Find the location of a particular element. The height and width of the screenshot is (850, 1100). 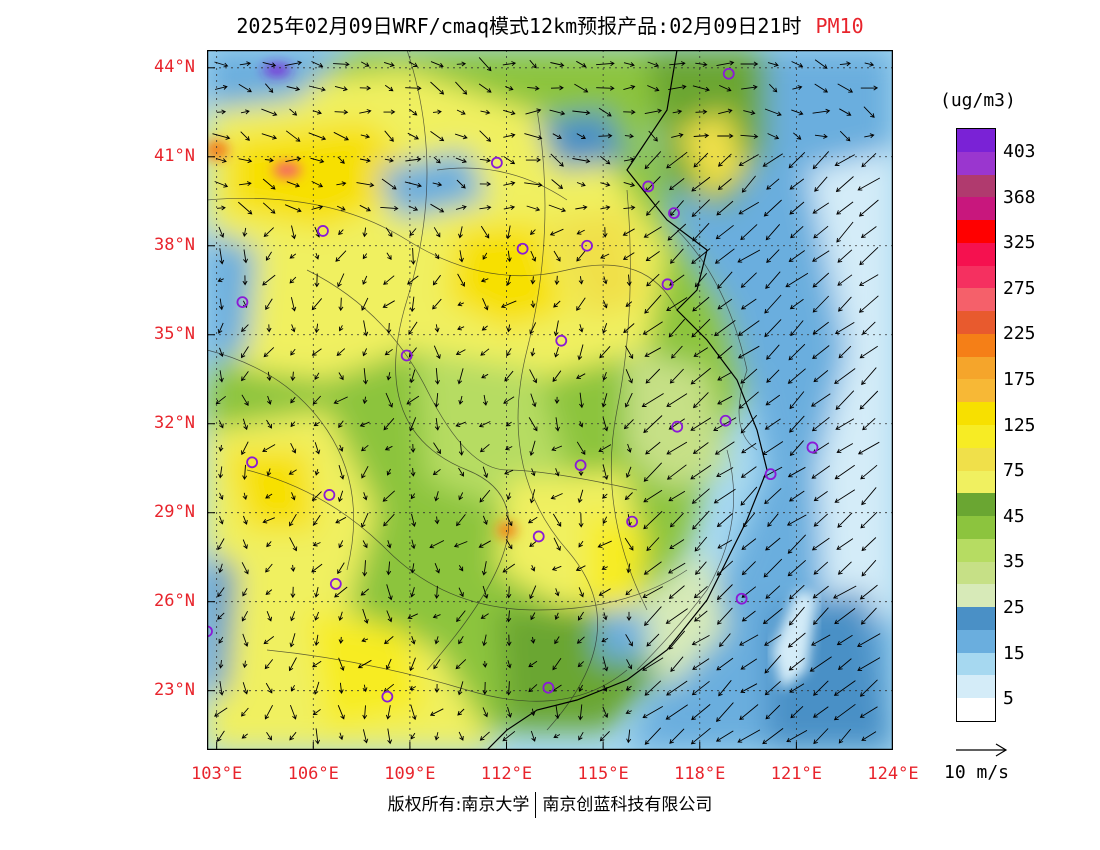

lat-tick-label: 29°N is located at coordinates (174, 511).